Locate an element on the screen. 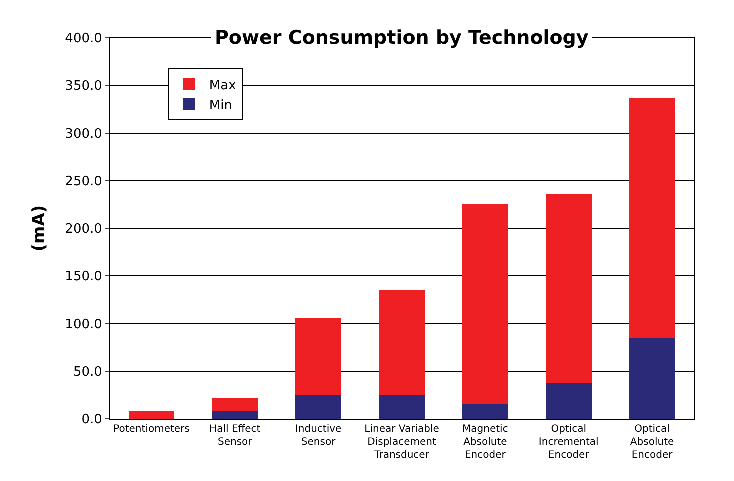 This screenshot has height=481, width=734. y-tick-label: 250.0 is located at coordinates (83, 182).